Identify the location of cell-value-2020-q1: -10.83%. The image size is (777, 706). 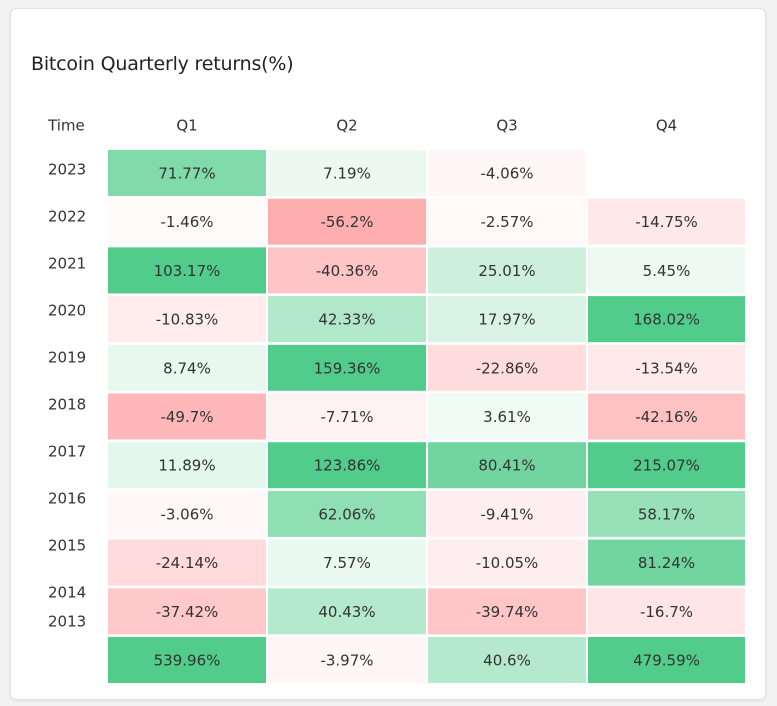
(187, 320).